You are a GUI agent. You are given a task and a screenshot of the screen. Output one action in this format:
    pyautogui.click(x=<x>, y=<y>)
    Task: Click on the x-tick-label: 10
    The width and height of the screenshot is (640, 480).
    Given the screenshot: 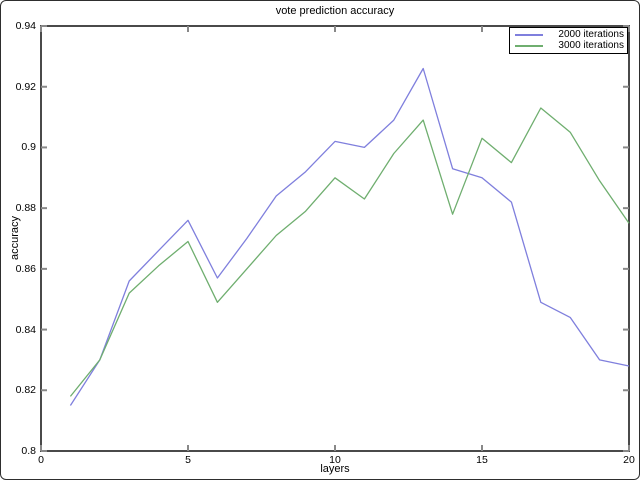 What is the action you would take?
    pyautogui.click(x=335, y=460)
    